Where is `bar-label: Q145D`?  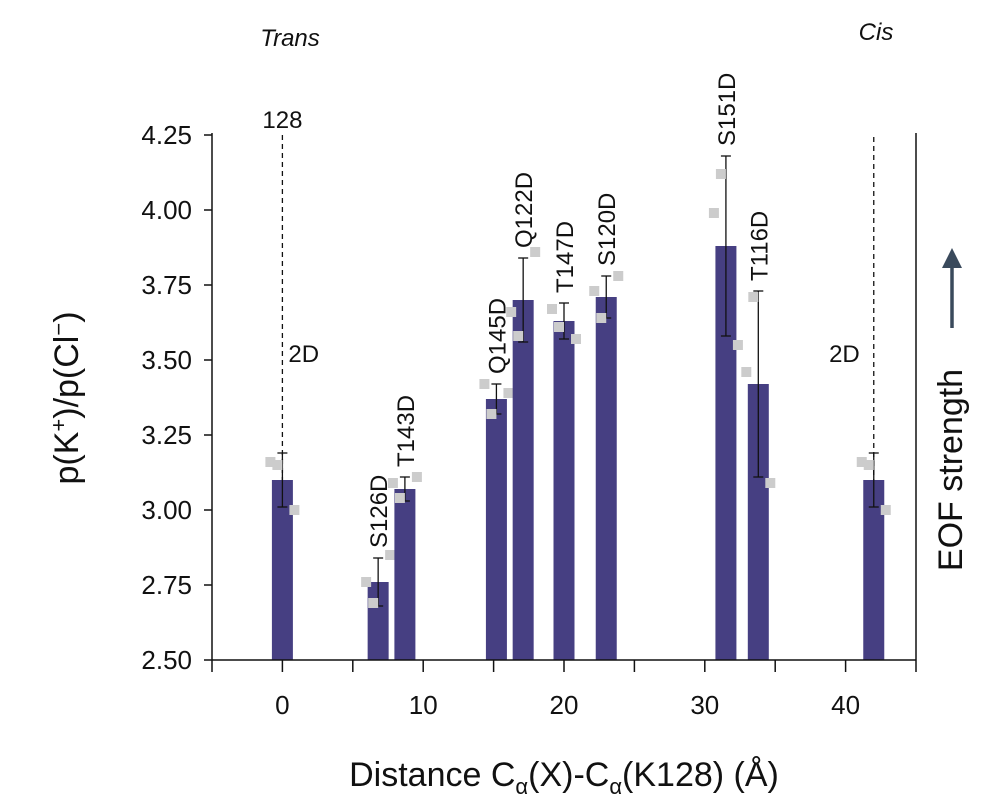 bar-label: Q145D is located at coordinates (497, 336).